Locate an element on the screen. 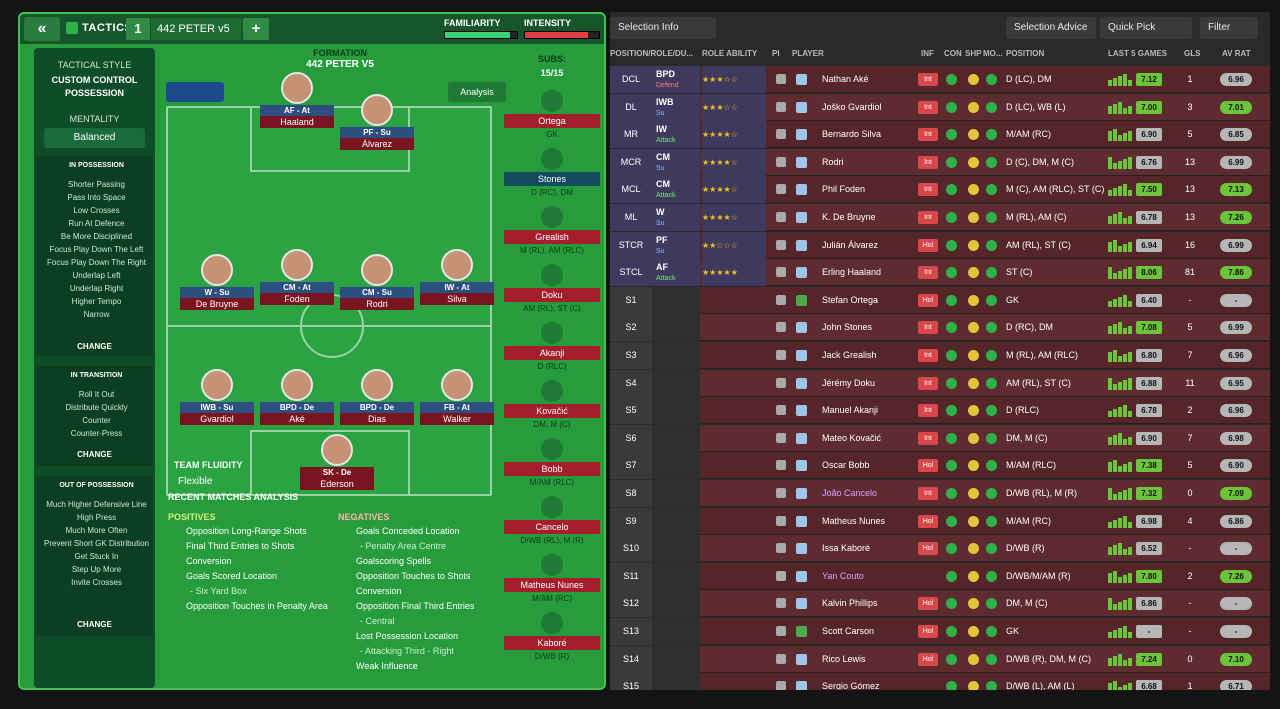 The width and height of the screenshot is (1280, 709). role-cell: W Su is located at coordinates (676, 217).